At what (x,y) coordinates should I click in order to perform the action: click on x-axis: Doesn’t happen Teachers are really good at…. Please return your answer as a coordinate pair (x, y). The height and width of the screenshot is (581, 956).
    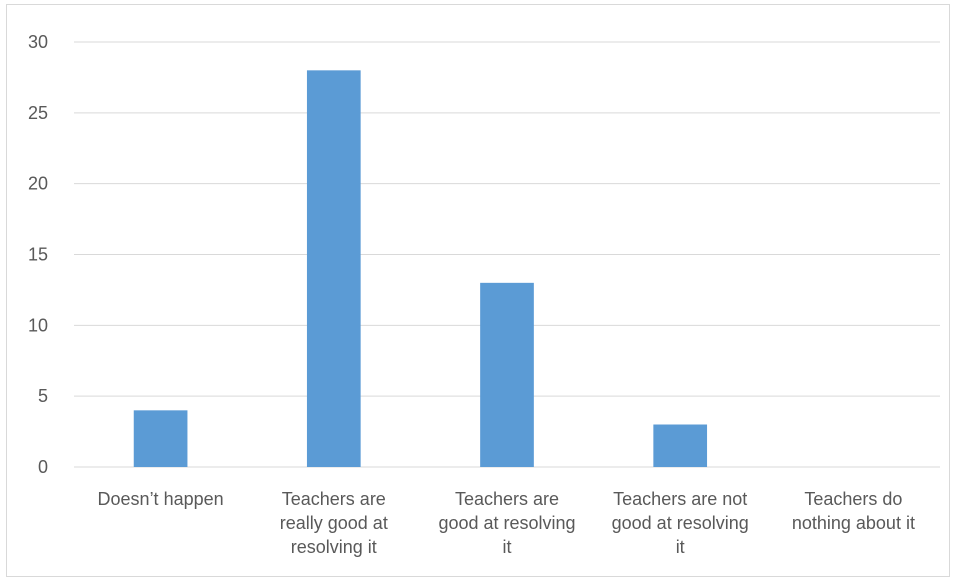
    Looking at the image, I should click on (506, 523).